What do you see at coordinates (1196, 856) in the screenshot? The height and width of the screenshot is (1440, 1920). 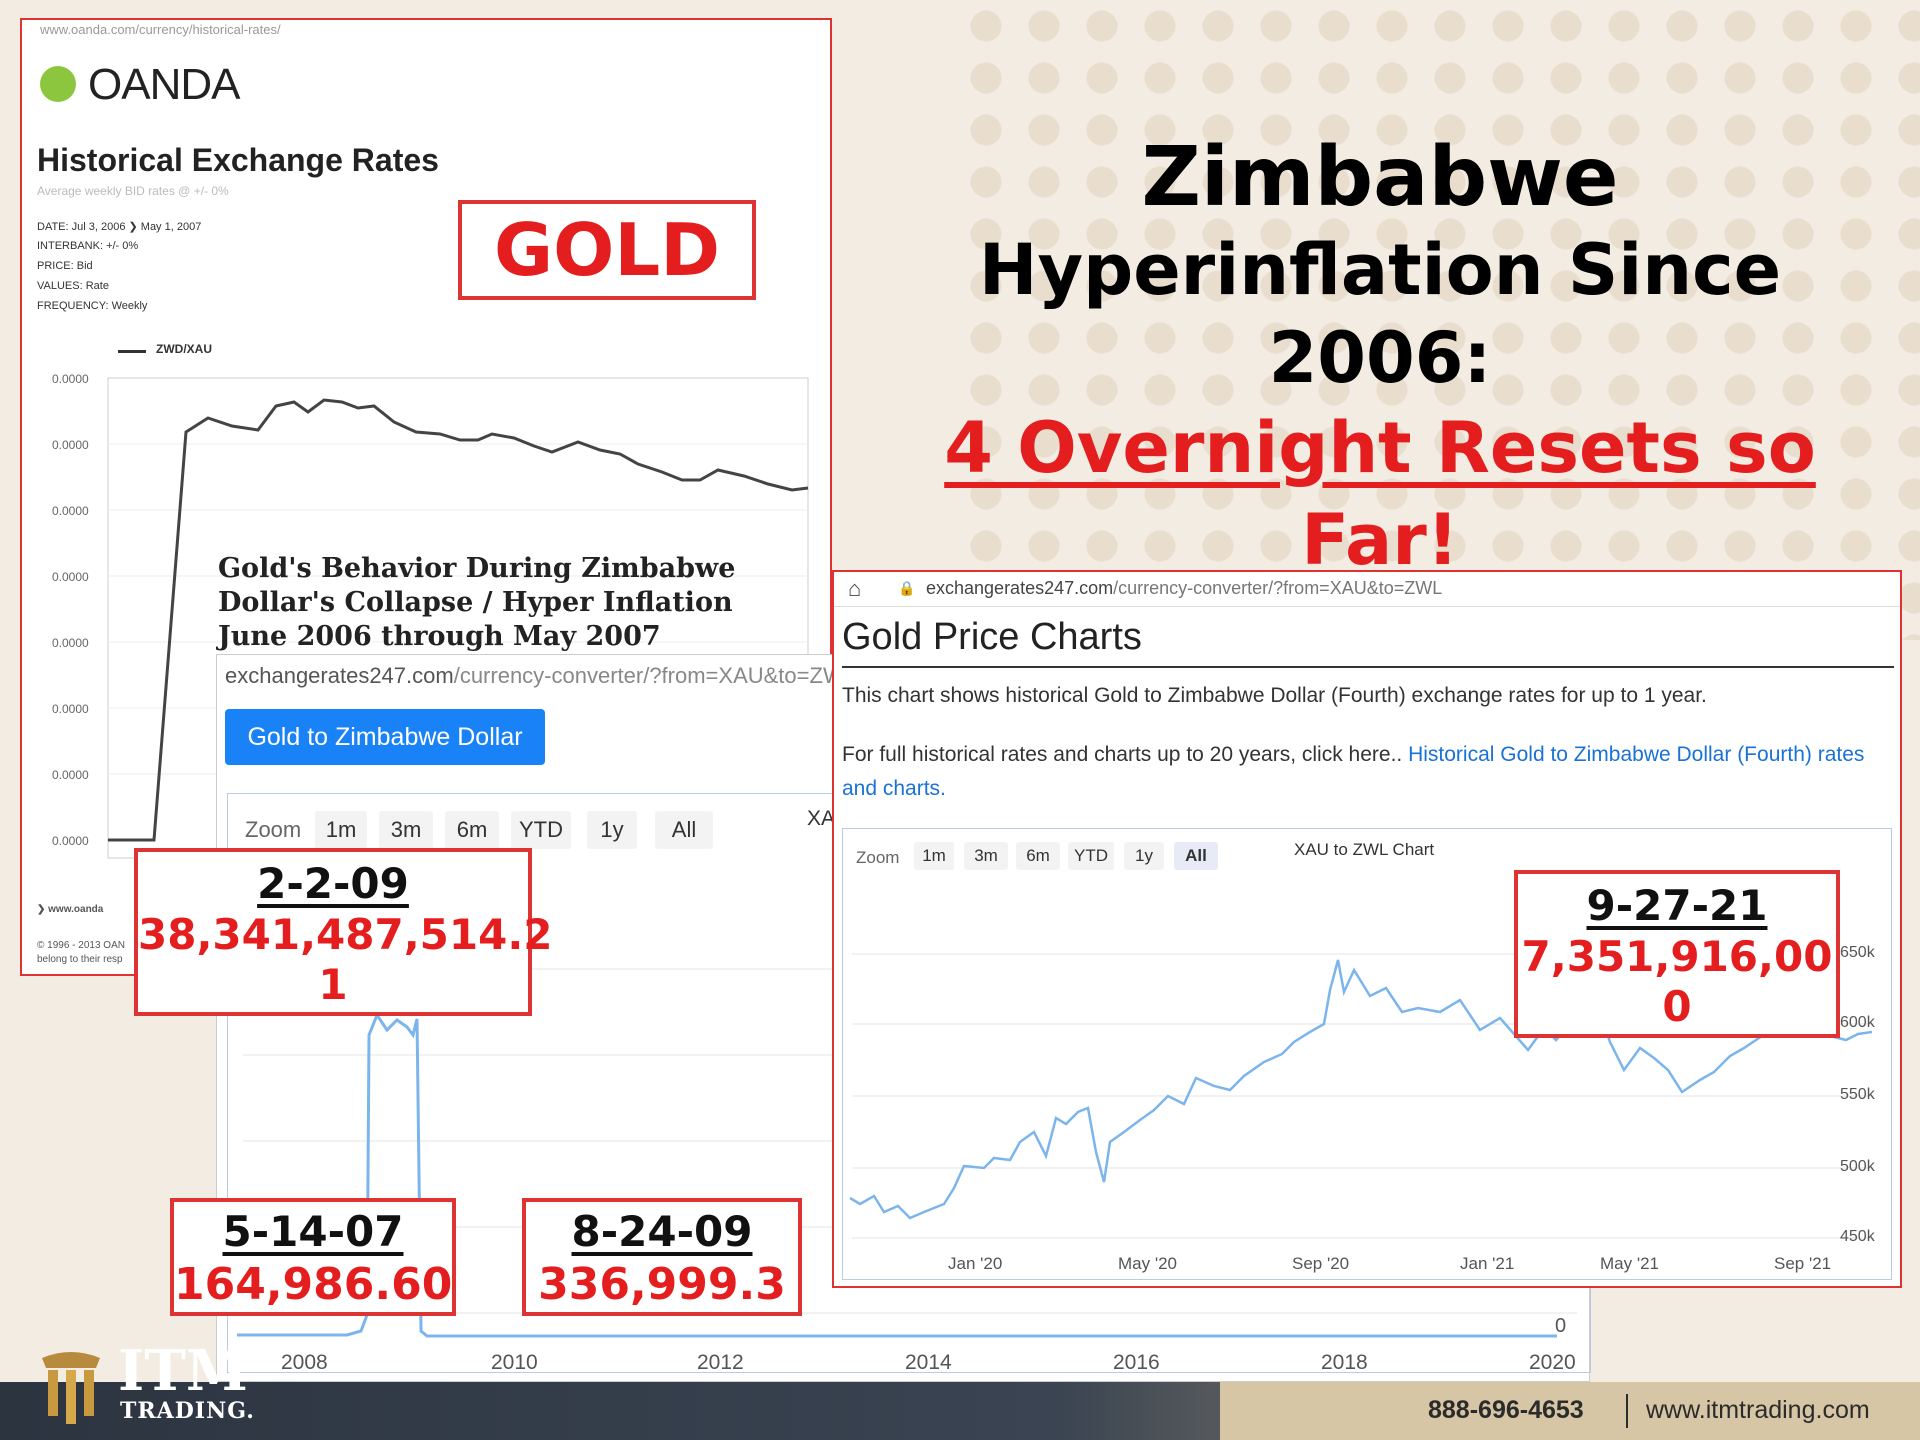 I see `ex2-zoom-all: All` at bounding box center [1196, 856].